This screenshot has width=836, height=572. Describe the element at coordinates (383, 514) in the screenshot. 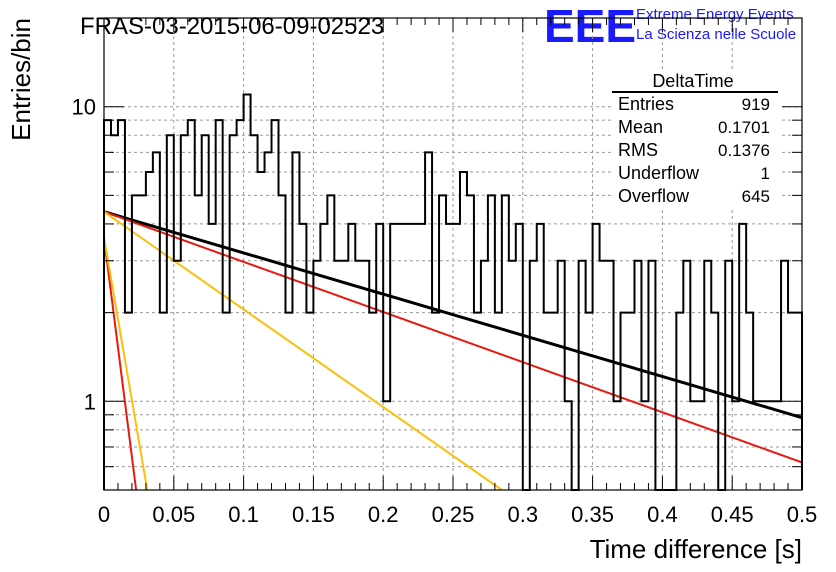

I see `x-tick-label: 0.2` at that location.